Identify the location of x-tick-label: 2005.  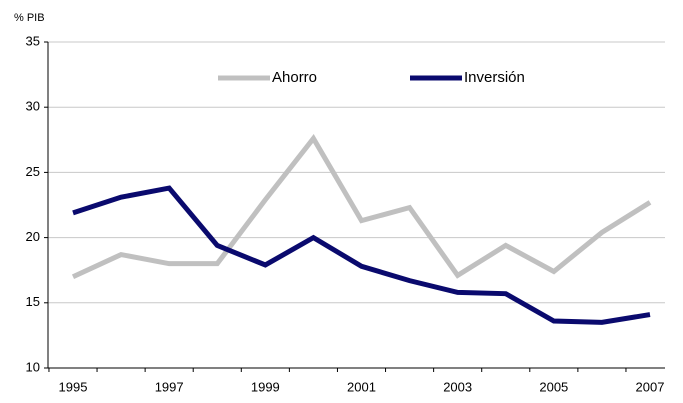
(553, 386).